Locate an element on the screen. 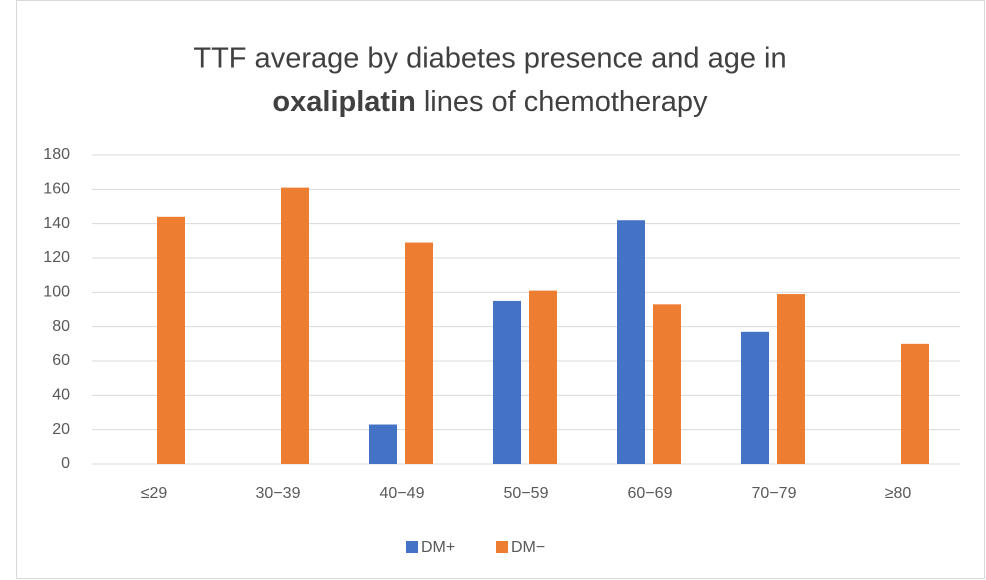  chart-title-bold: oxaliplatin is located at coordinates (343, 102).